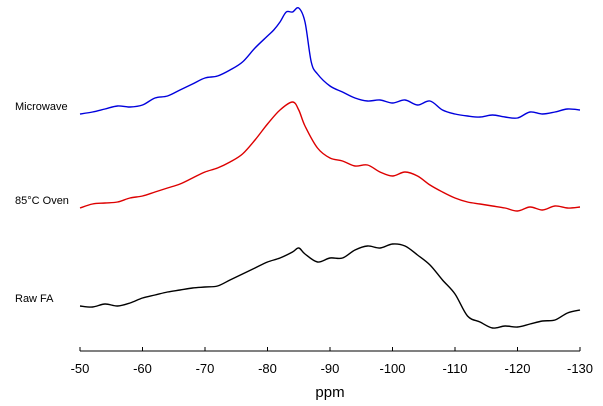  Describe the element at coordinates (142, 368) in the screenshot. I see `x-tick-label: -60` at that location.